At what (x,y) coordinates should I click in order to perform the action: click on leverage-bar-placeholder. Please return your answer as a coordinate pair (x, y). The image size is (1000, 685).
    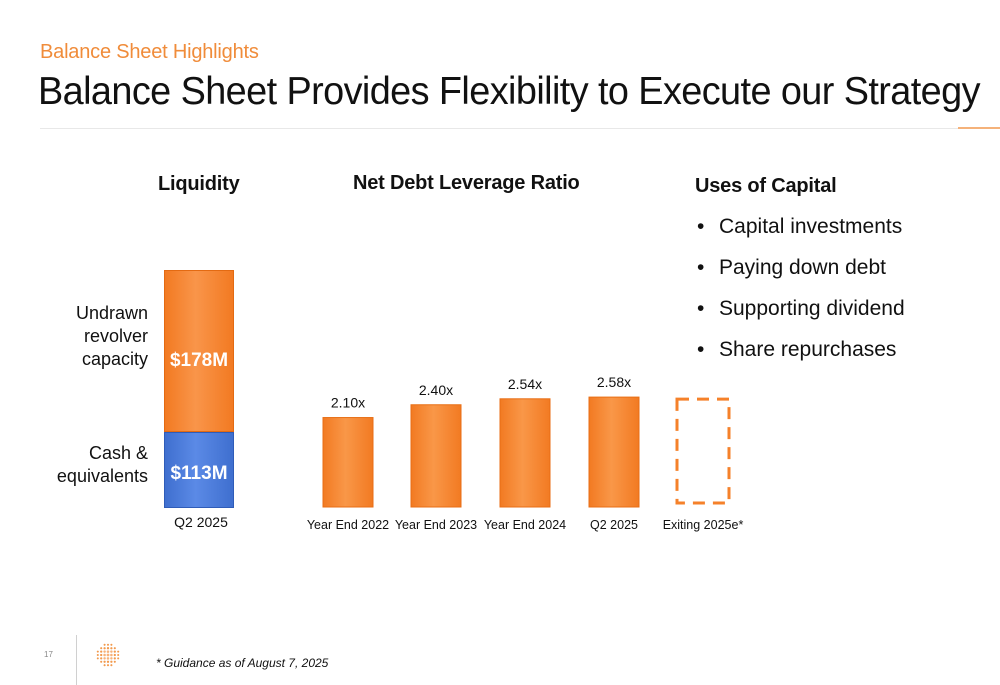
    Looking at the image, I should click on (703, 451).